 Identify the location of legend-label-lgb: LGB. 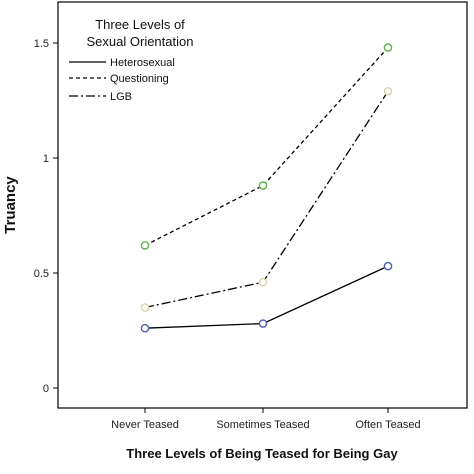
(121, 97).